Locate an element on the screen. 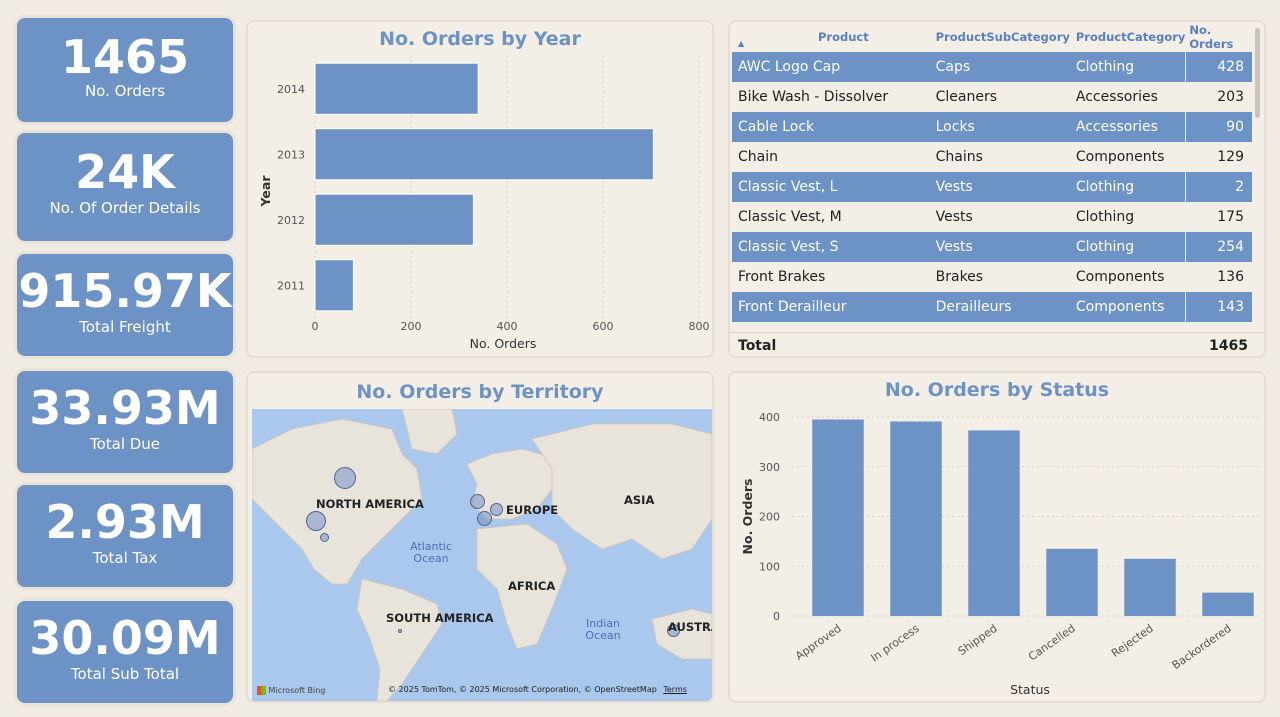 The height and width of the screenshot is (717, 1280). kpi-card-orders: 1465 No. Orders is located at coordinates (125, 70).